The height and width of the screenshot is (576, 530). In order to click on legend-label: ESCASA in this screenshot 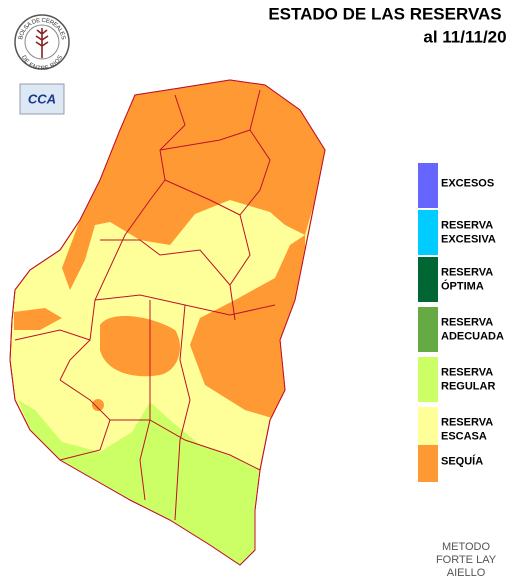, I will do `click(464, 436)`.